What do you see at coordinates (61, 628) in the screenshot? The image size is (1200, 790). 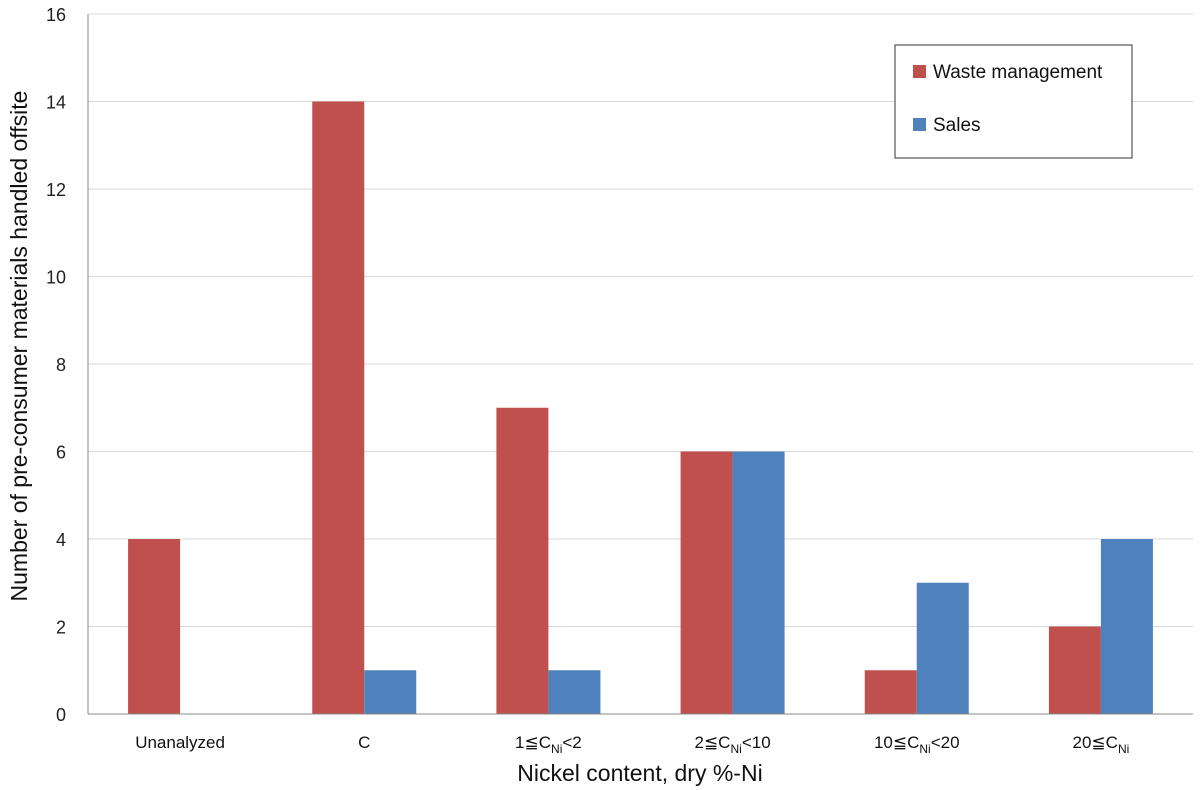 I see `y-tick-label: 2` at bounding box center [61, 628].